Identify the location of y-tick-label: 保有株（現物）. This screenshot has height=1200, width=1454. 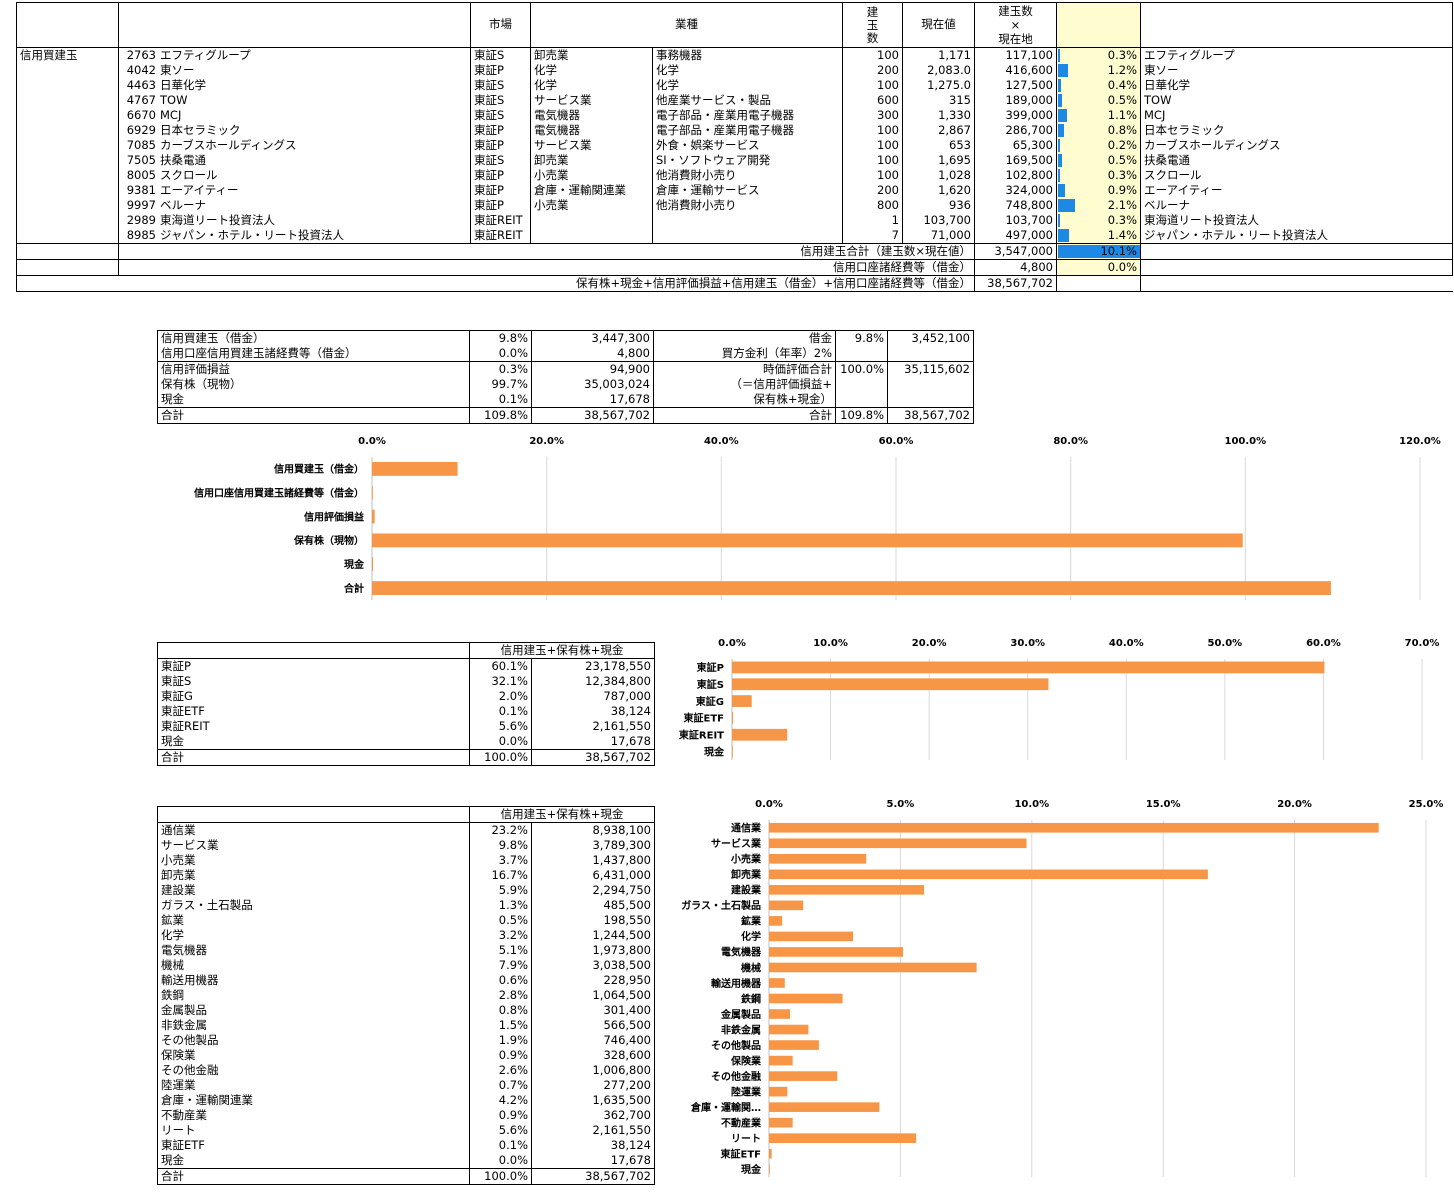
(328, 540).